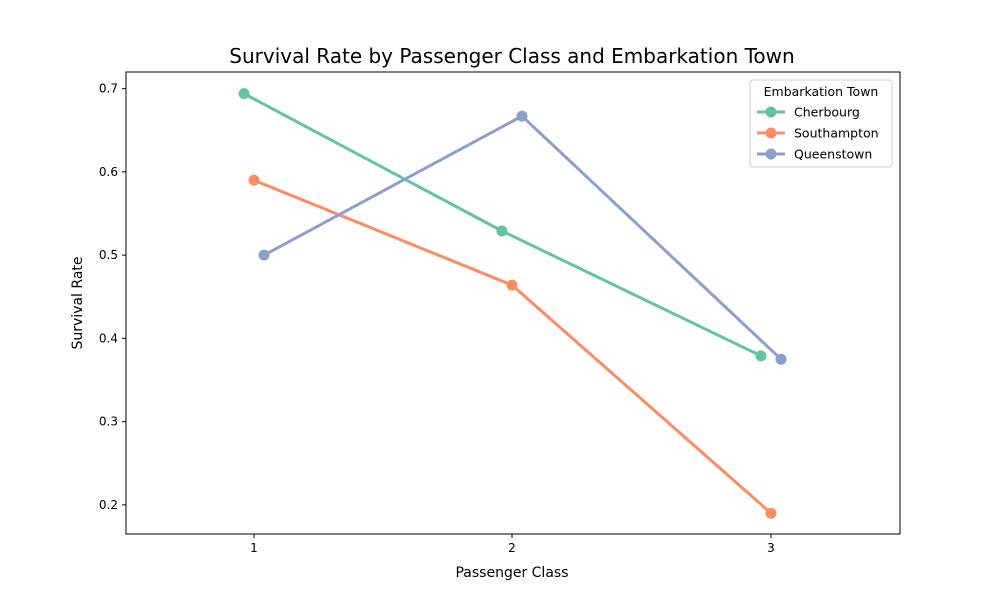 This screenshot has height=600, width=1000. I want to click on y-tick-label: 0.6, so click(108, 172).